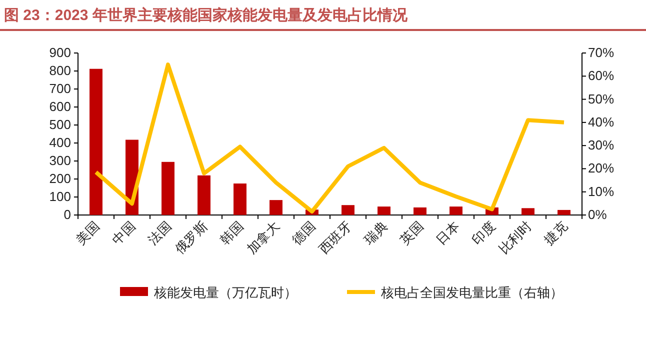 This screenshot has width=646, height=344. What do you see at coordinates (60, 106) in the screenshot?
I see `y-tick-label: 600` at bounding box center [60, 106].